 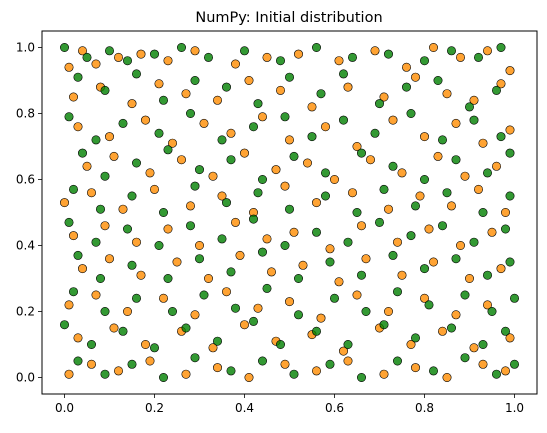 What do you see at coordinates (289, 404) in the screenshot?
I see `x-axis: 0.0 0.2 0.4 0.6 0.8 1.0` at bounding box center [289, 404].